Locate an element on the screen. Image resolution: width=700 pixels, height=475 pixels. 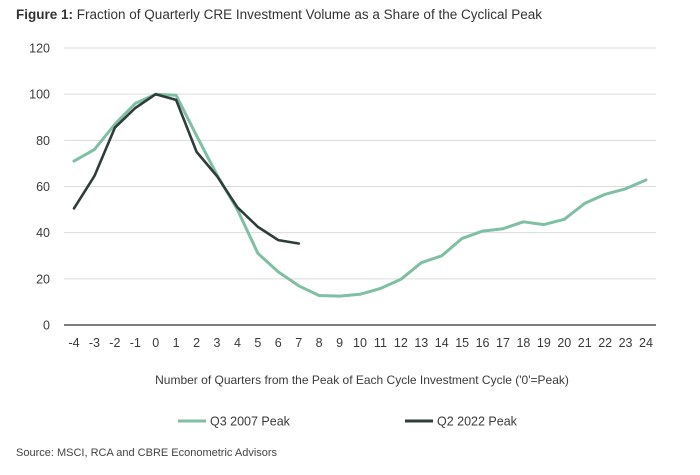
y-tick-label: 120 is located at coordinates (39, 49).